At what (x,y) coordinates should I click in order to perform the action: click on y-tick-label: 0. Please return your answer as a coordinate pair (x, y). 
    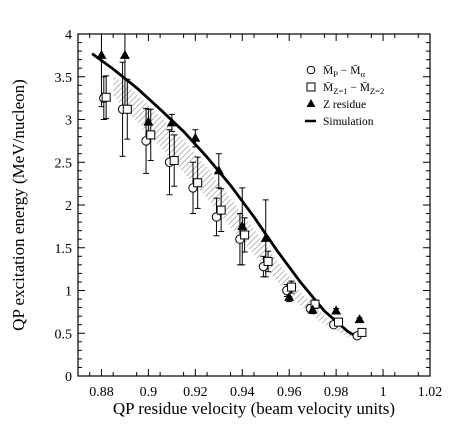
    Looking at the image, I should click on (68, 377).